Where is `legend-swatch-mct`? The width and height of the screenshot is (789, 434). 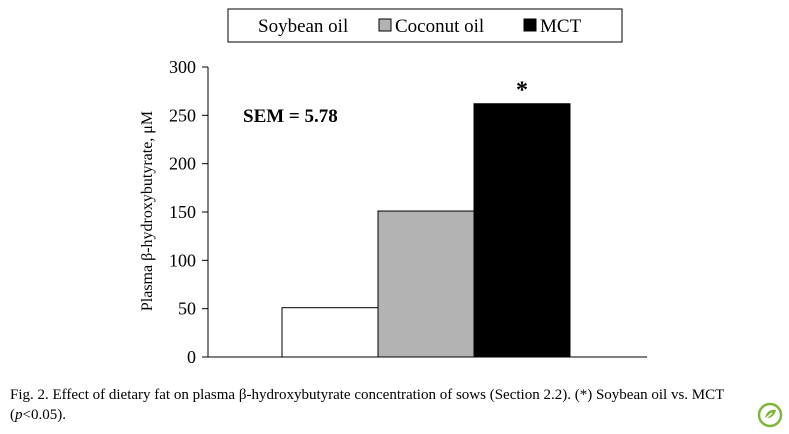 legend-swatch-mct is located at coordinates (530, 25).